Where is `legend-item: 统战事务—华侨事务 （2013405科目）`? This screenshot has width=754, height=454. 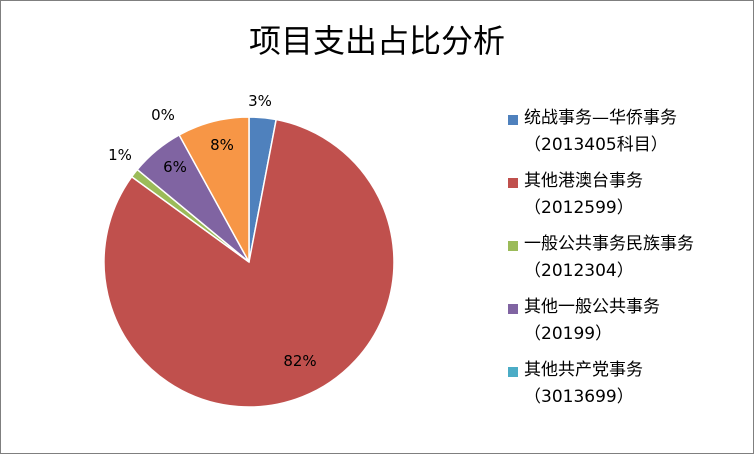 legend-item: 统战事务—华侨事务 （2013405科目） is located at coordinates (628, 135).